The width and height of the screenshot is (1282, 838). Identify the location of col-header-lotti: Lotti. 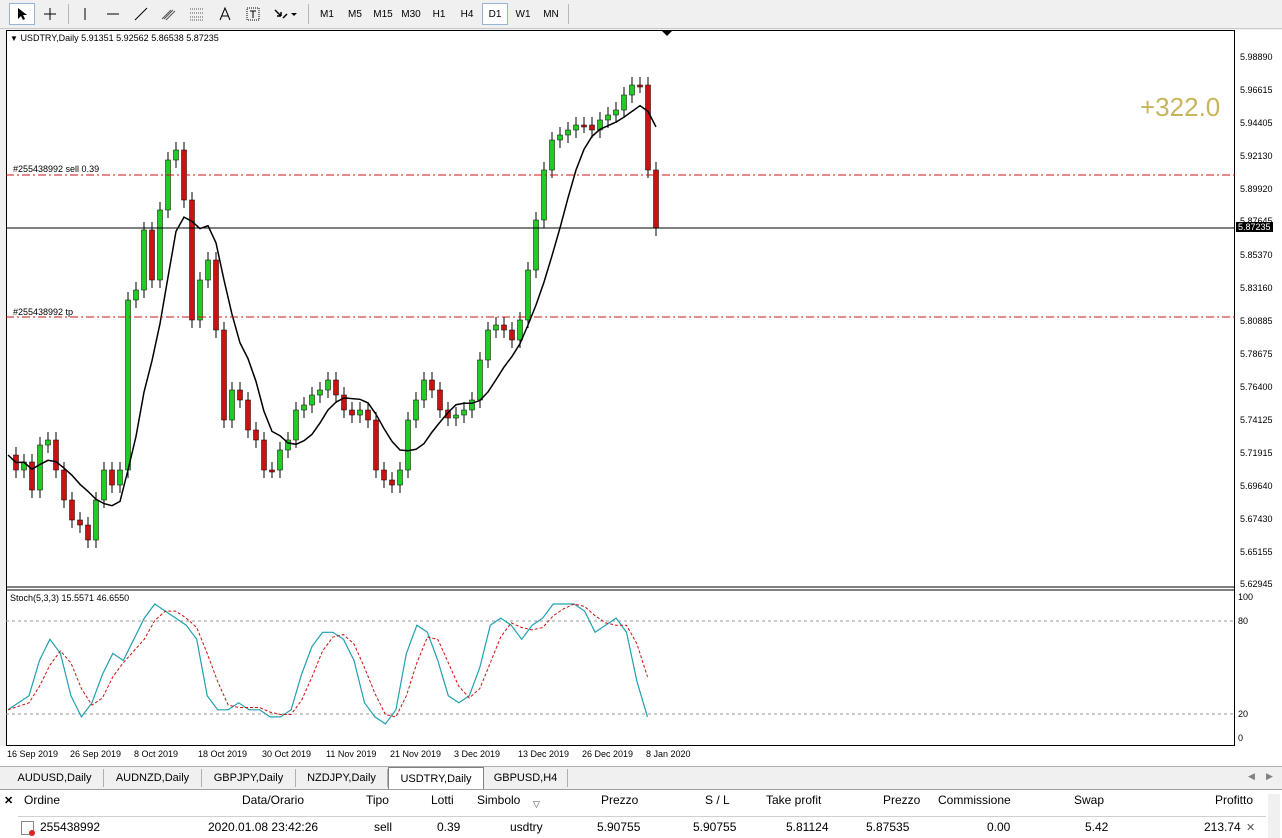
(442, 800).